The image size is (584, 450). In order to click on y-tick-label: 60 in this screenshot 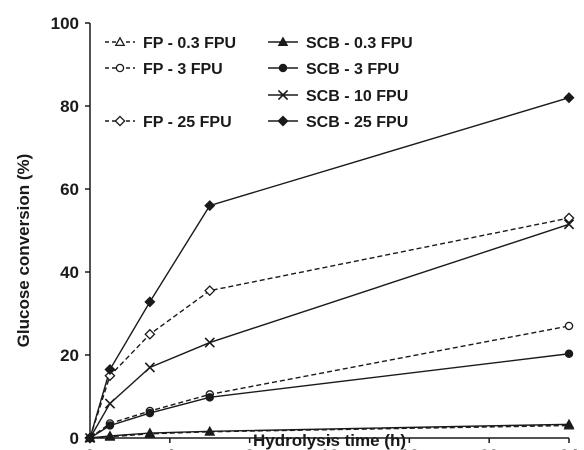, I will do `click(69, 189)`.